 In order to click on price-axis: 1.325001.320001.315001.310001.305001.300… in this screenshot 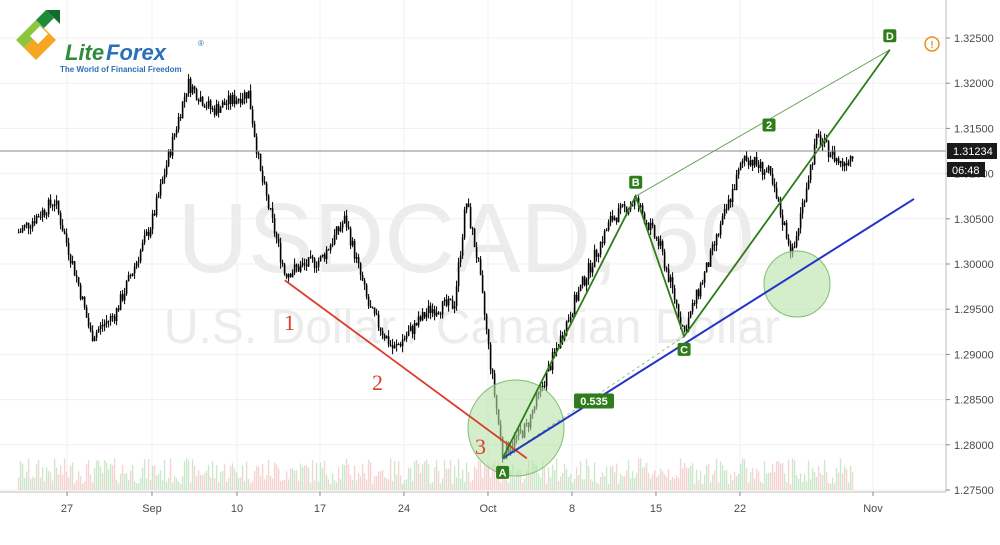, I will do `click(970, 265)`.